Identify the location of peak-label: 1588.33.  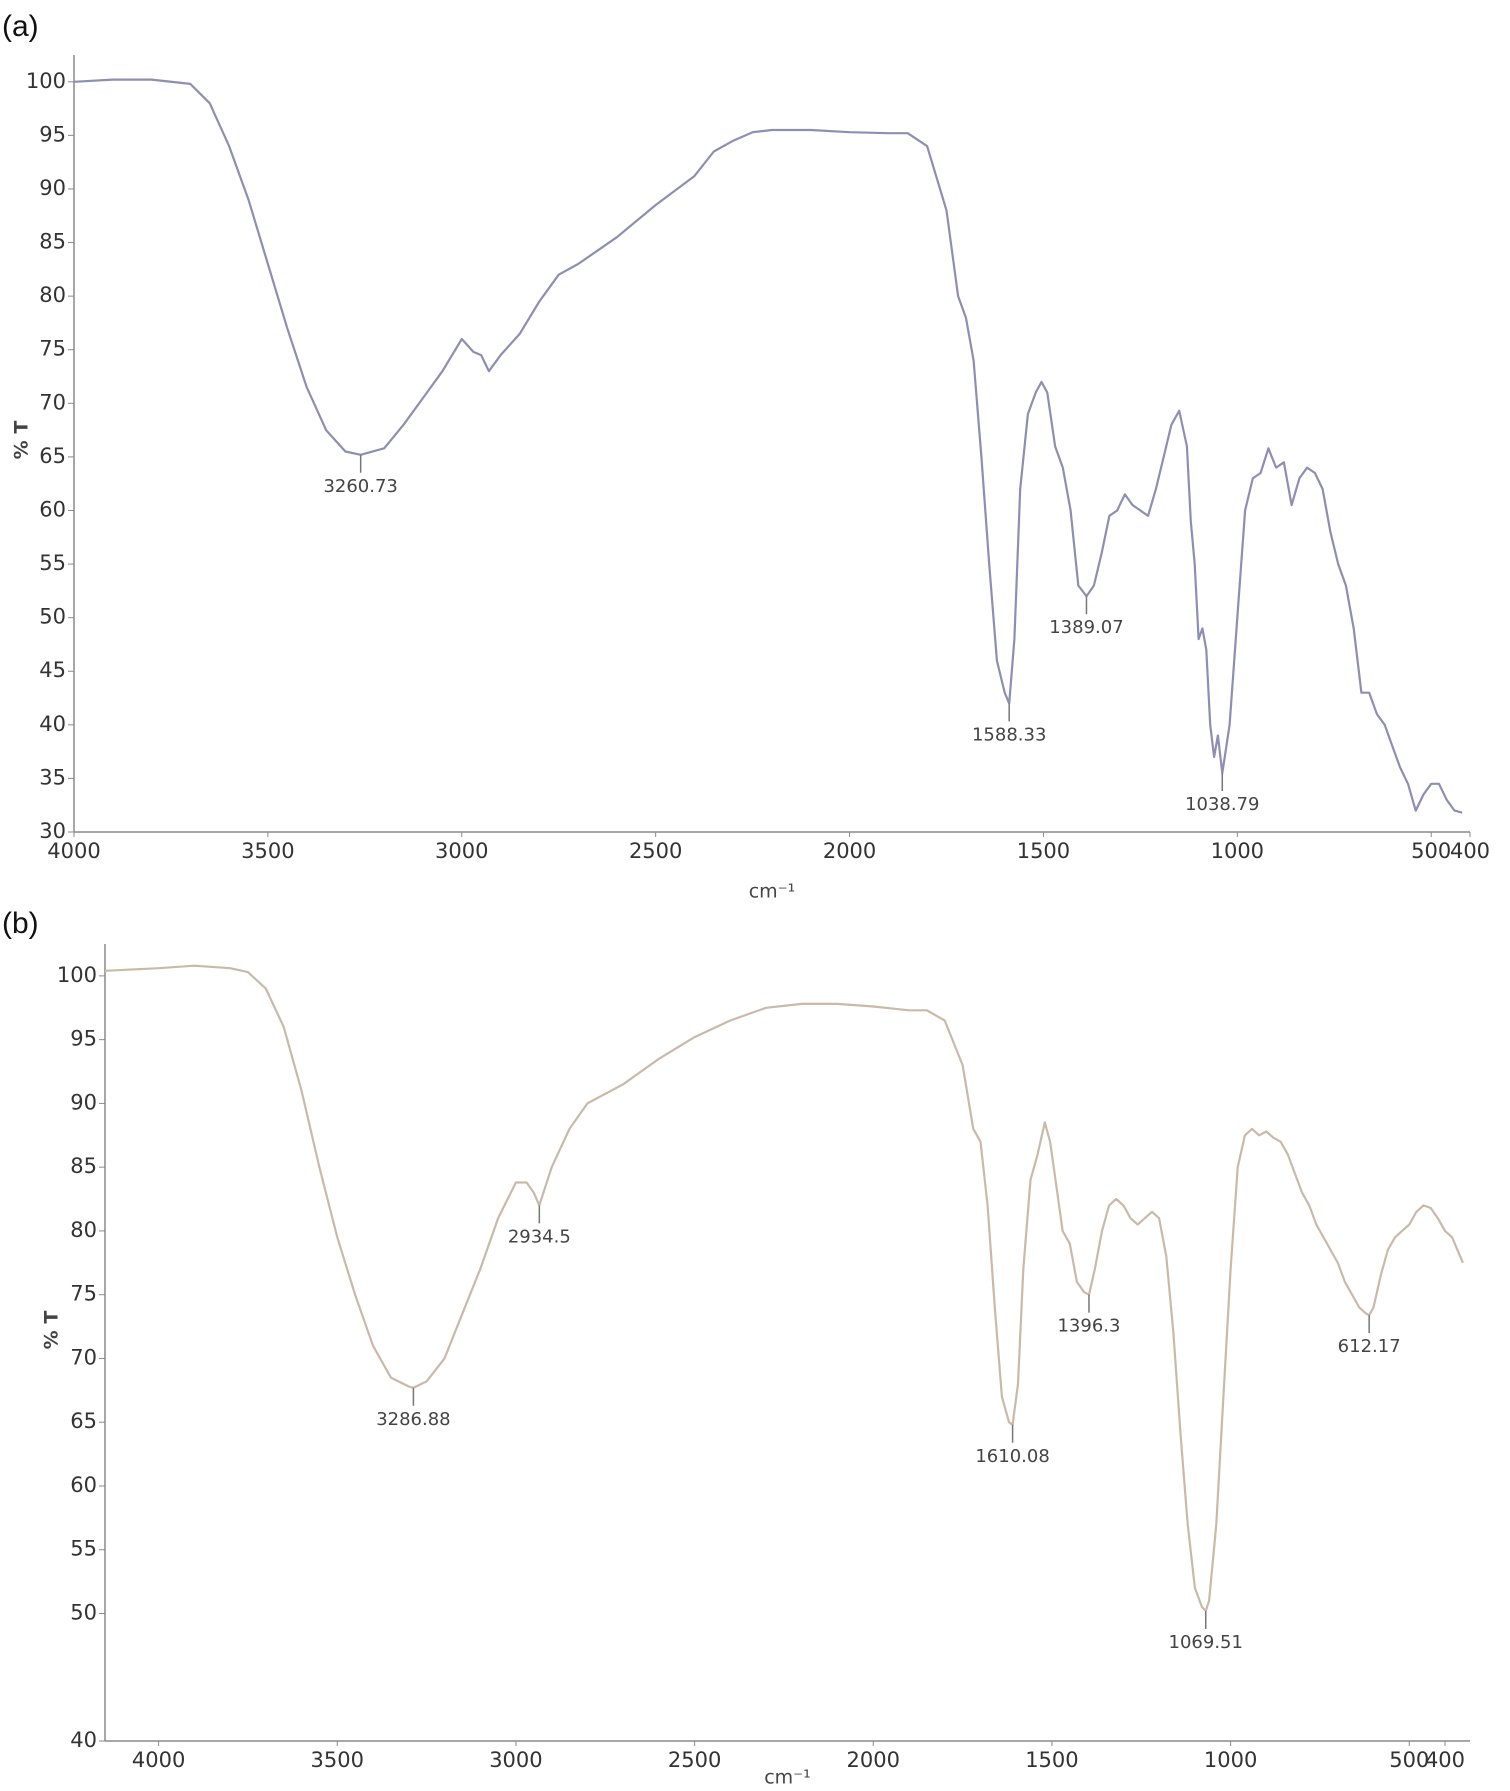
(1009, 734).